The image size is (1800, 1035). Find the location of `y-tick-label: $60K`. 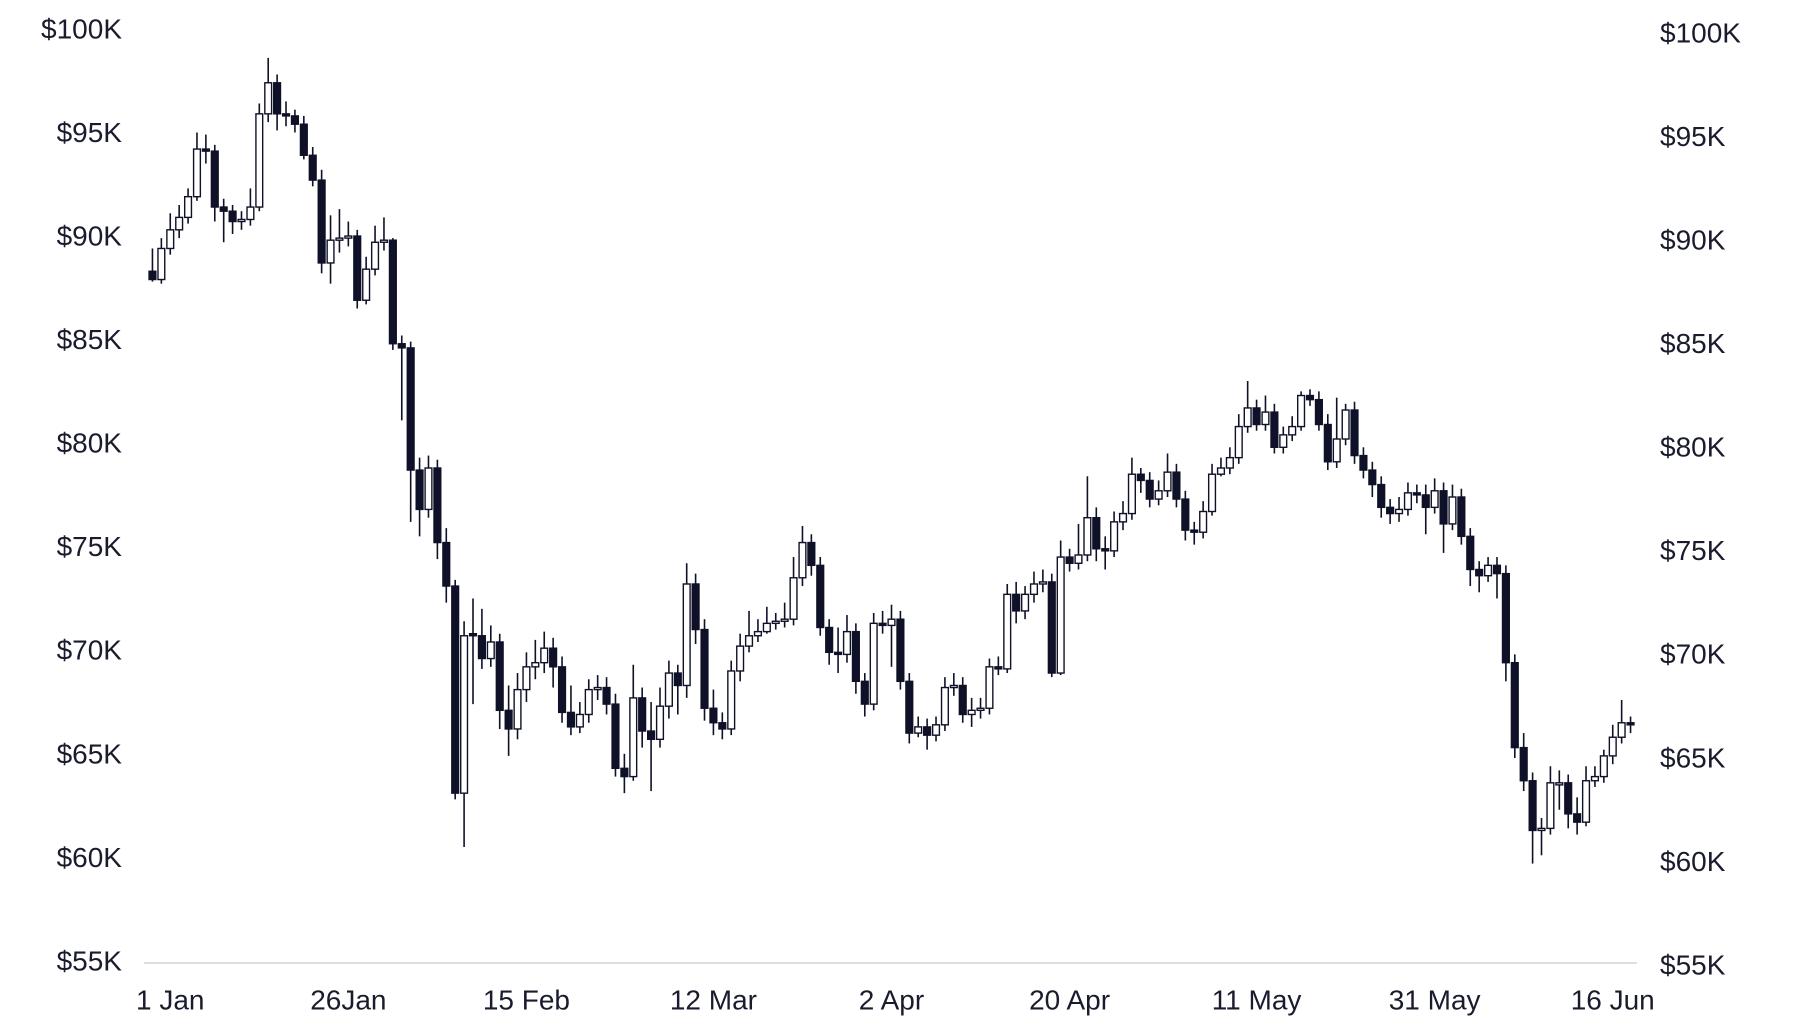

y-tick-label: $60K is located at coordinates (90, 857).